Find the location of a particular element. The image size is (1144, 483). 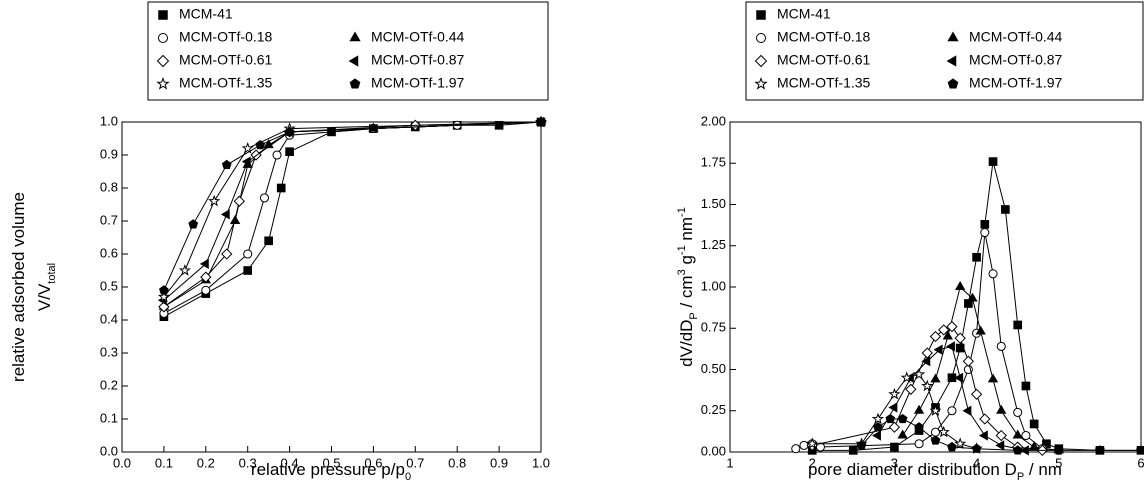

legend-box is located at coordinates (348, 51).